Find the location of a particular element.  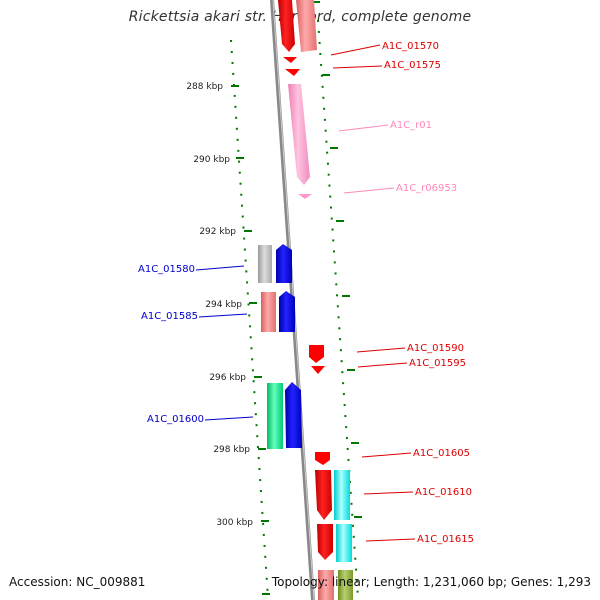

gene-a1c-01575b-feature is located at coordinates (292, 72).